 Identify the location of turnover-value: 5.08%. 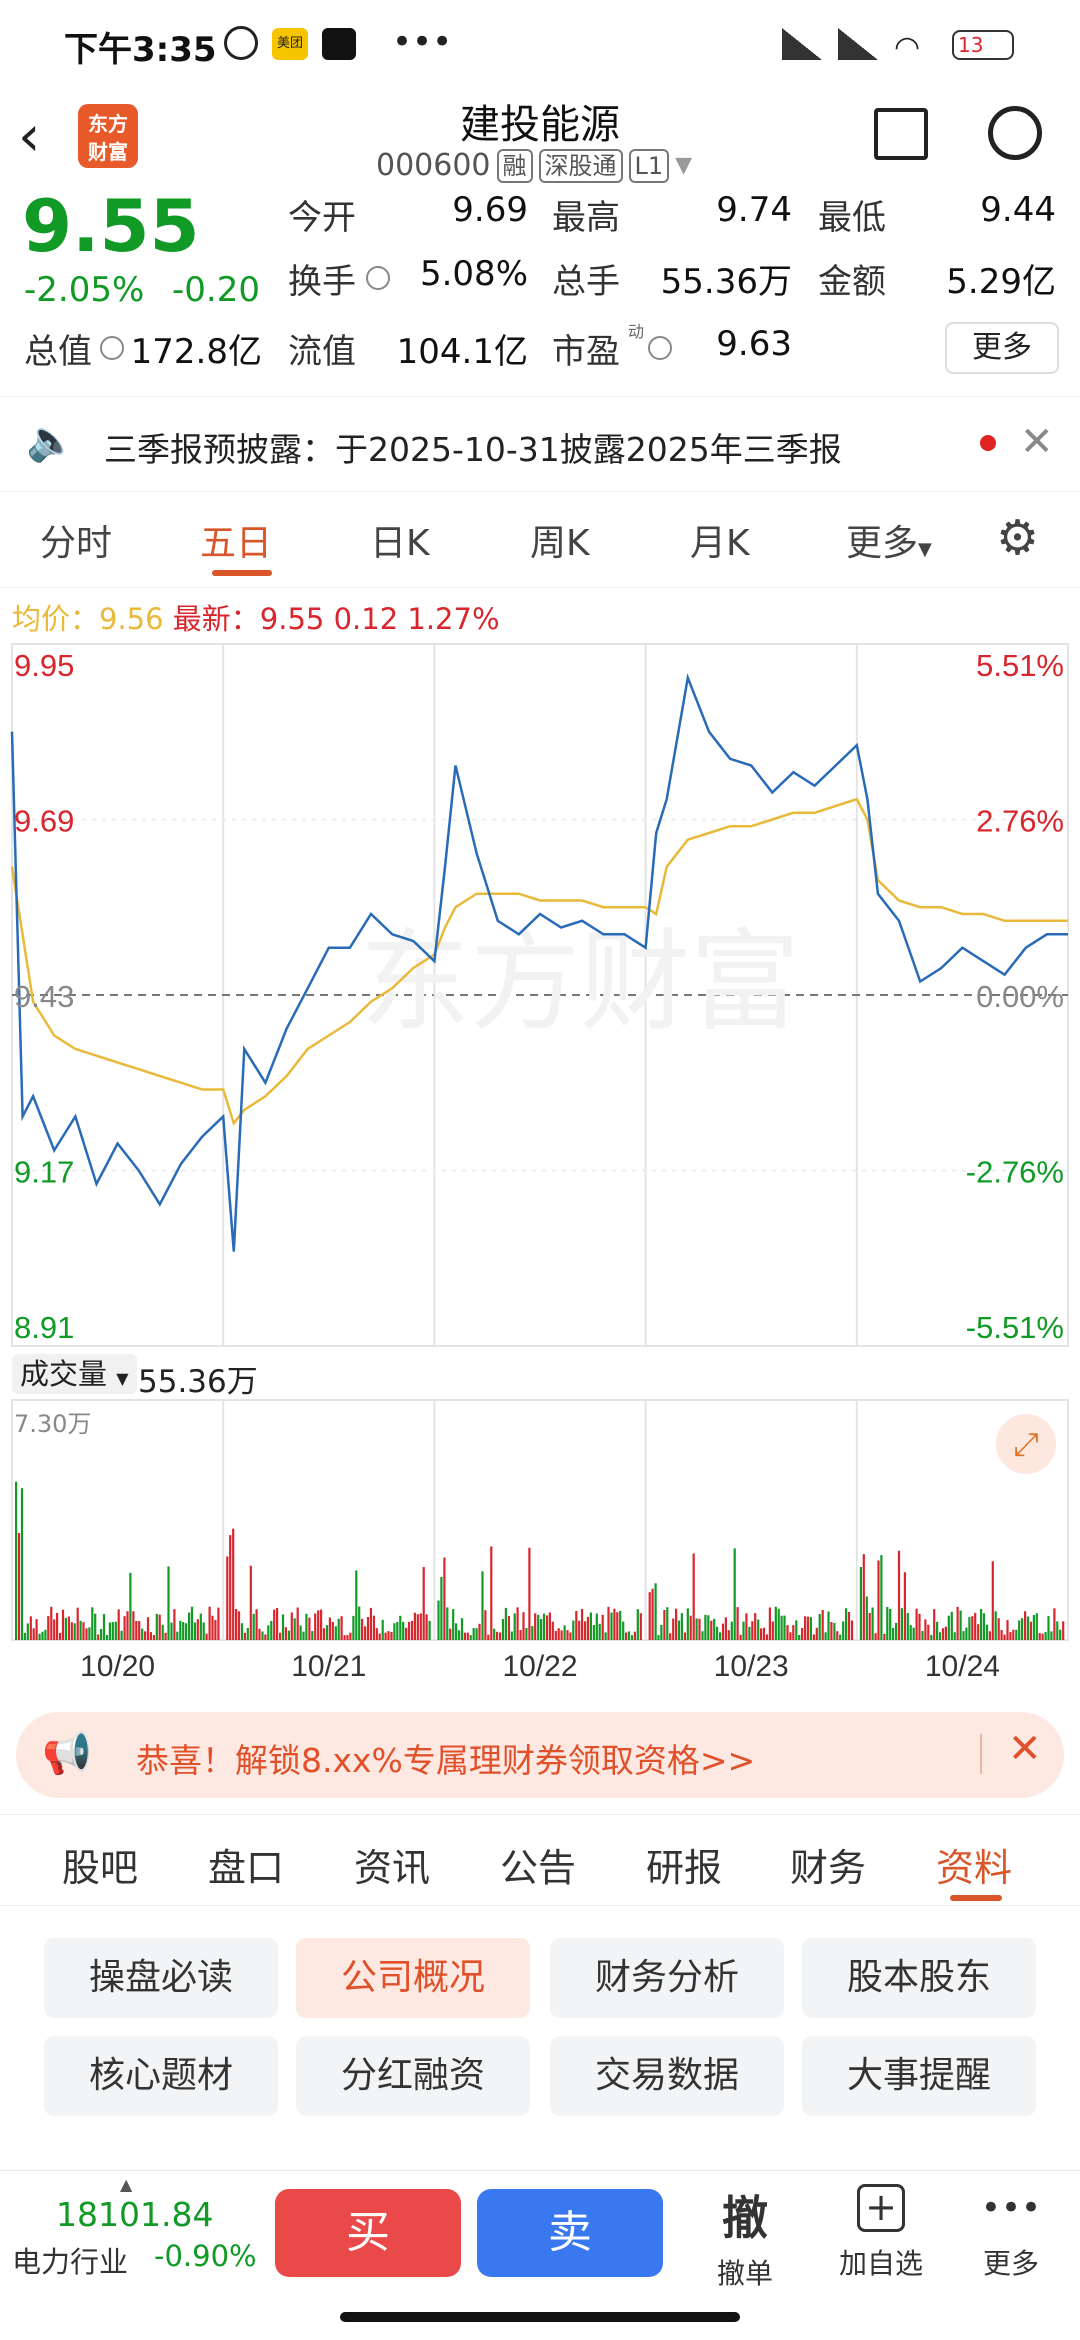
(473, 274).